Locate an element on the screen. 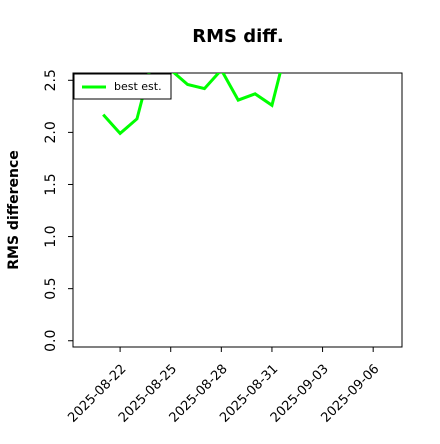 Image resolution: width=440 pixels, height=444 pixels. y-tick-label: 1.5 is located at coordinates (51, 184).